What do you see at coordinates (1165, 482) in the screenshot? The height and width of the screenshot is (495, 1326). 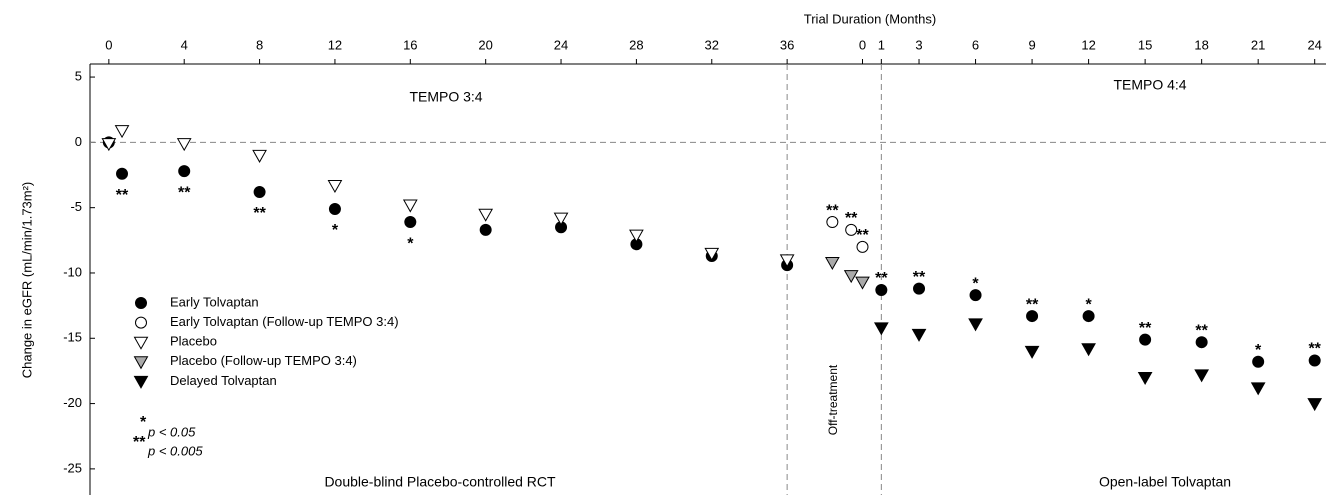 I see `region-label: Open-label Tolvaptan` at bounding box center [1165, 482].